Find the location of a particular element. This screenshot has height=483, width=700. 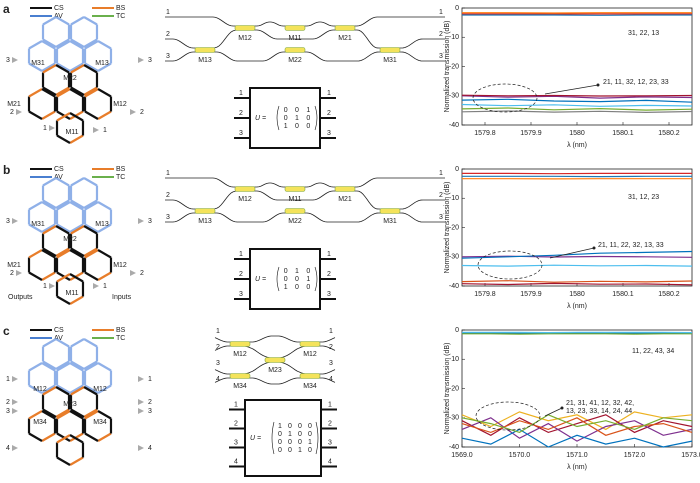

y-tick-label: -30 is located at coordinates (454, 257).